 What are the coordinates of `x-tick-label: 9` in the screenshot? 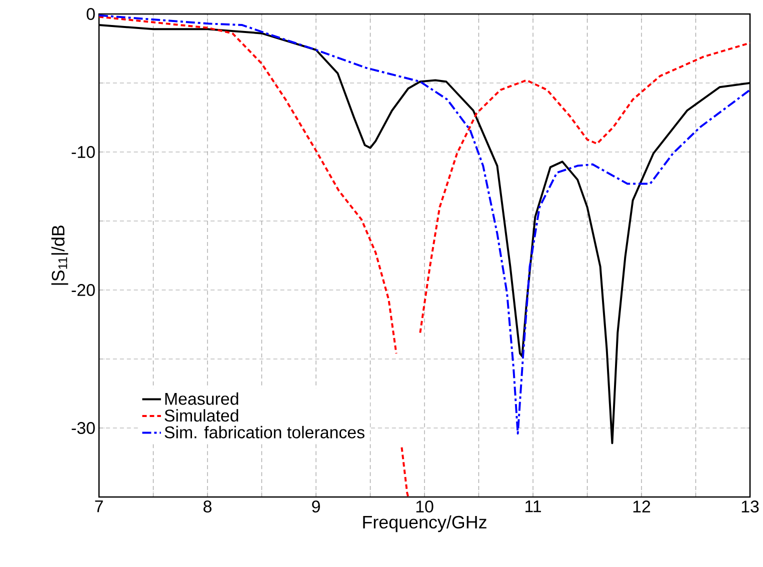 It's located at (316, 506).